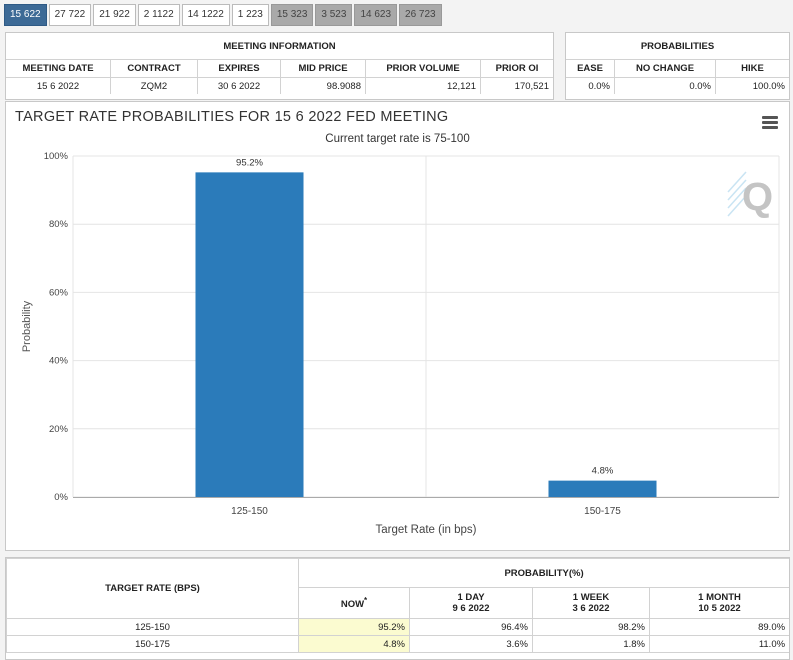 This screenshot has height=660, width=793. What do you see at coordinates (677, 46) in the screenshot?
I see `probabilities-title: PROBABILITIES` at bounding box center [677, 46].